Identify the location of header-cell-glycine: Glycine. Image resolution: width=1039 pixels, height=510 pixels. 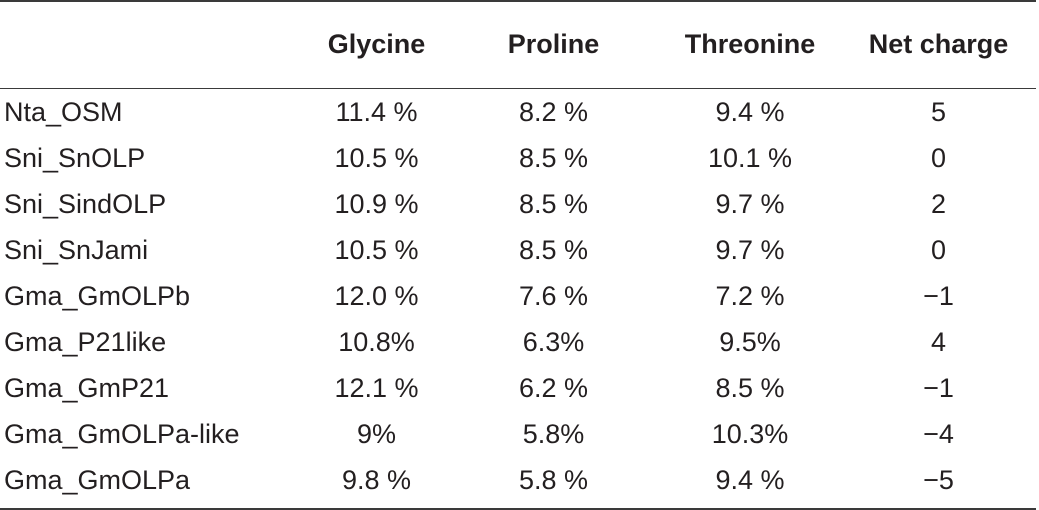
(376, 44).